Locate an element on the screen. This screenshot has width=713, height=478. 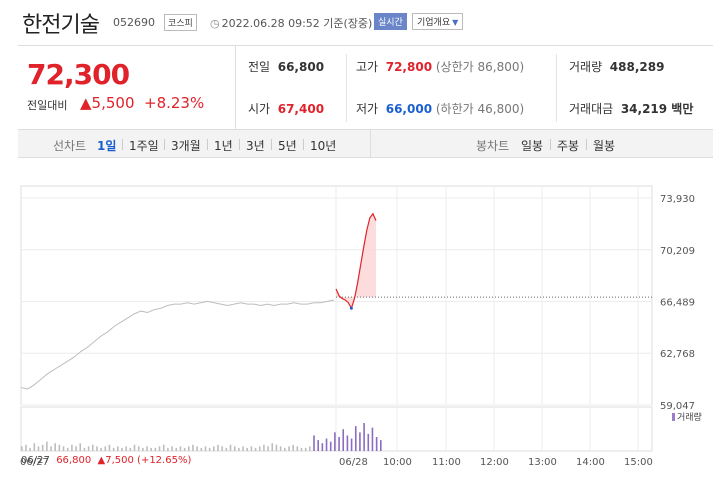
trade-value-label: 거래대금 is located at coordinates (591, 109).